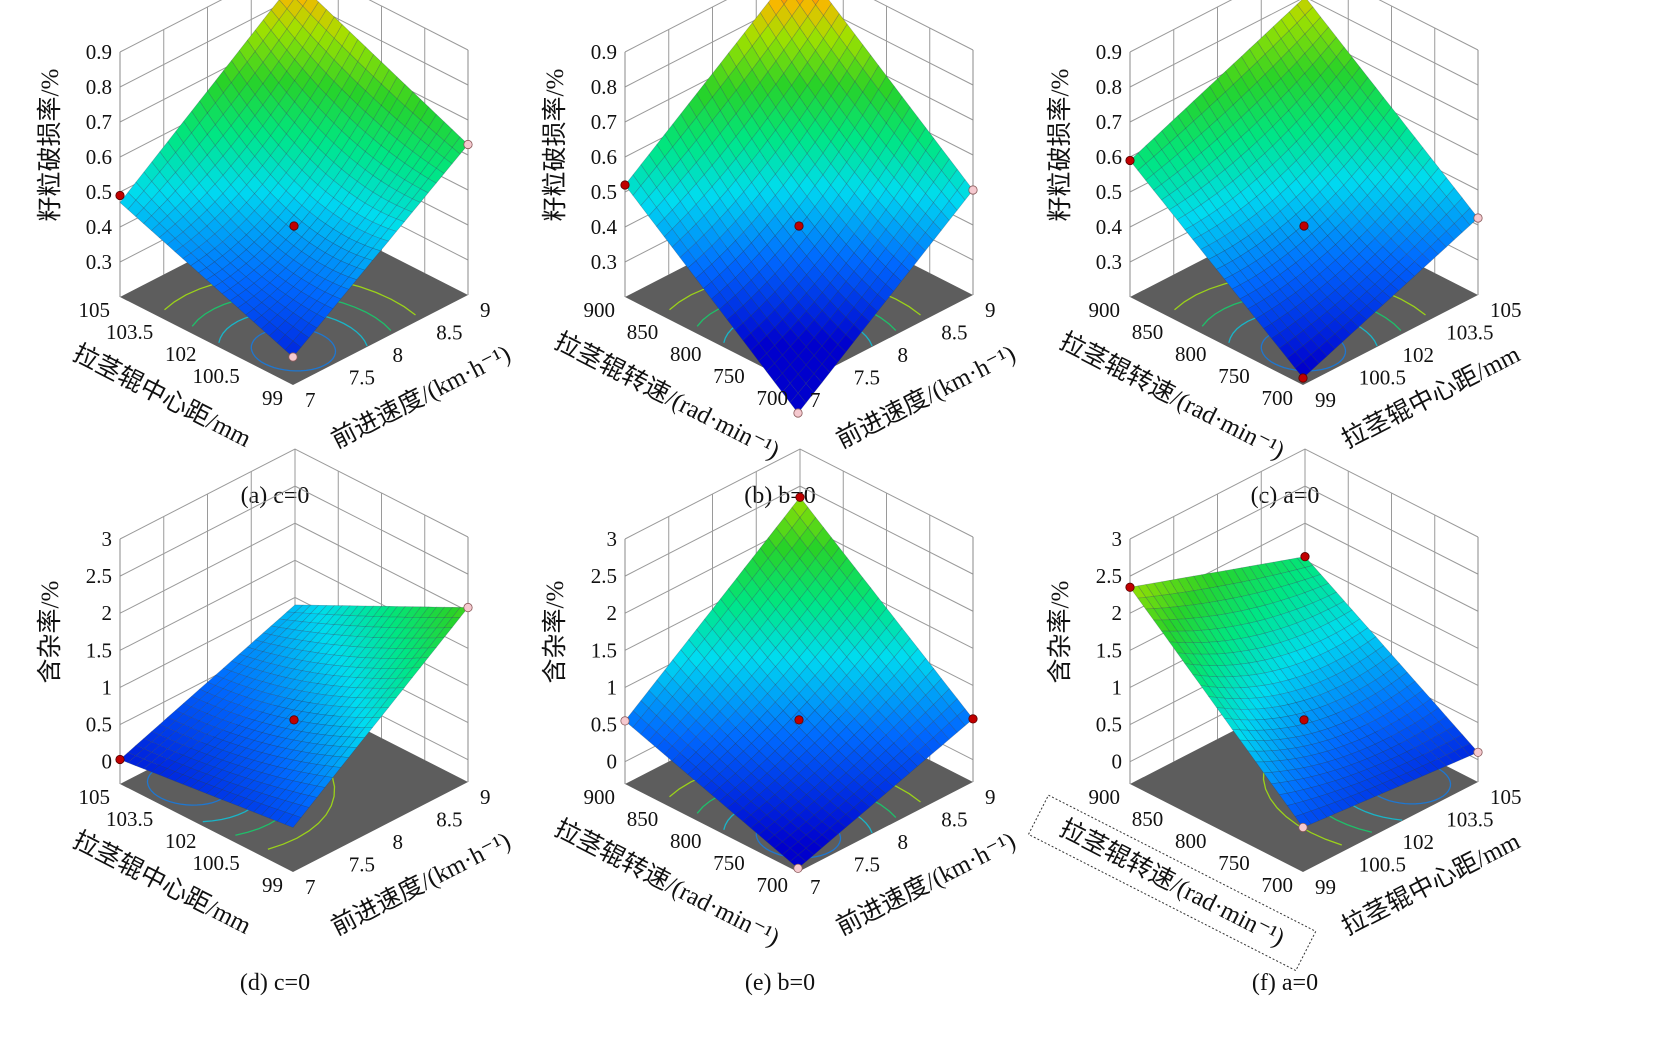 The image size is (1654, 1061). Describe the element at coordinates (449, 820) in the screenshot. I see `right-tick-label: 8.5` at that location.